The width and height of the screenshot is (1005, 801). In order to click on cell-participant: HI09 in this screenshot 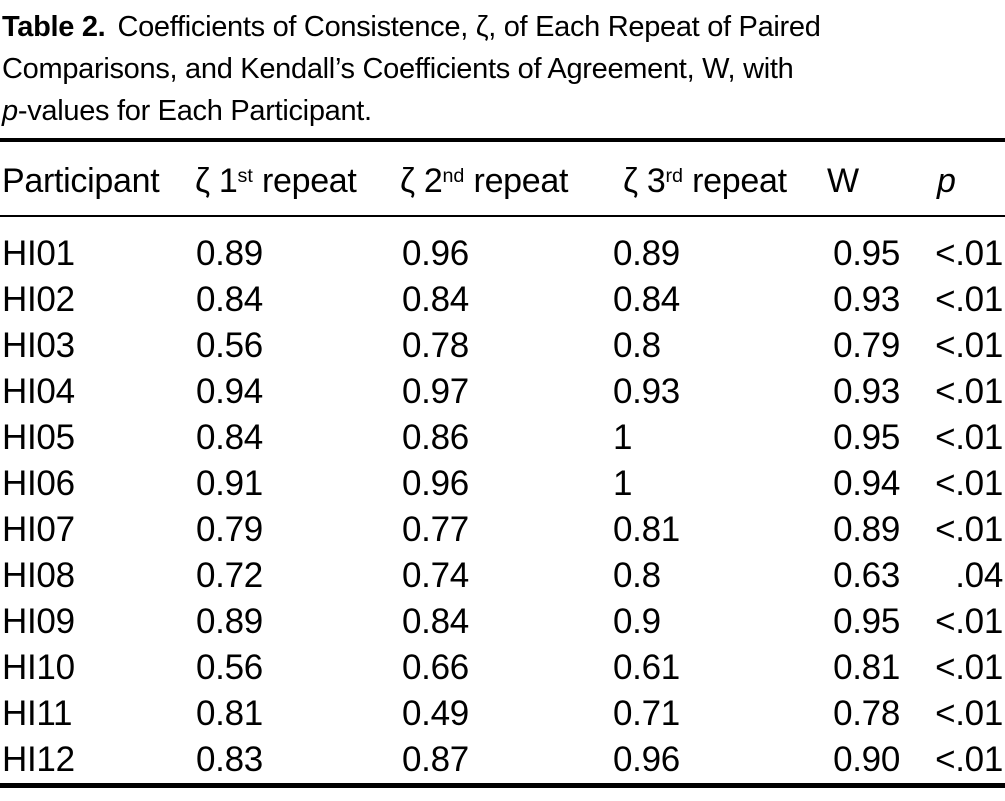, I will do `click(38, 621)`.